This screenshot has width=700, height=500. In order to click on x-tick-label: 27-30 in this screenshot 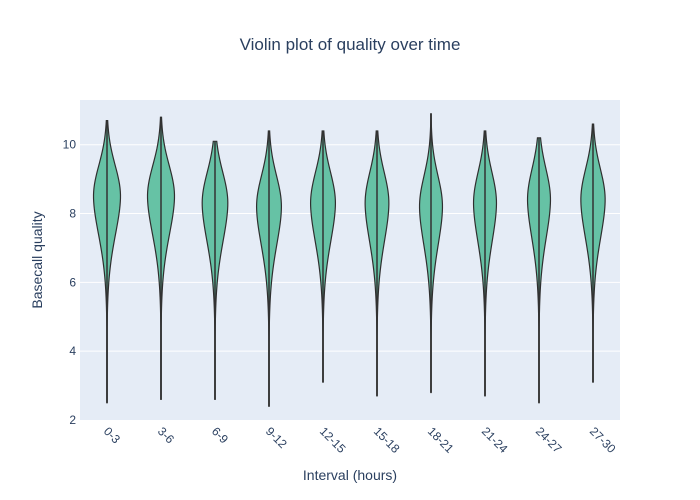, I will do `click(603, 440)`.